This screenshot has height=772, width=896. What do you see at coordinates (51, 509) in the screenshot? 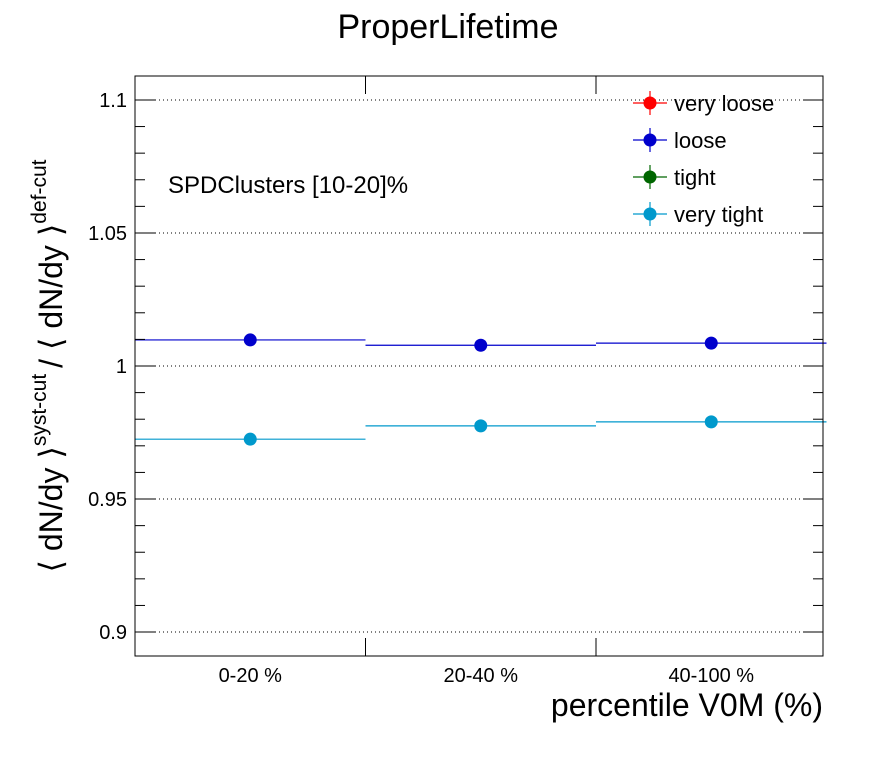
I see `y-label-base: ⟨ dN/dy ⟩` at bounding box center [51, 509].